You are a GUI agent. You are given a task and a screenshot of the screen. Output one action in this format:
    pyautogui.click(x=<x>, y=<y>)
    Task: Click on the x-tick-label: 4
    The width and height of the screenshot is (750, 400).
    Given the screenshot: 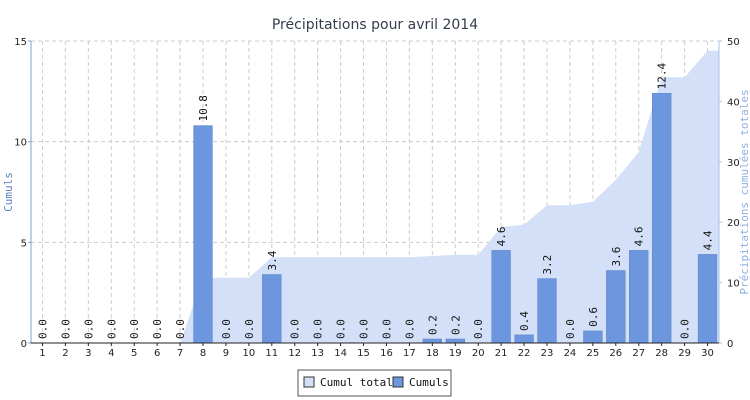 What is the action you would take?
    pyautogui.click(x=111, y=353)
    